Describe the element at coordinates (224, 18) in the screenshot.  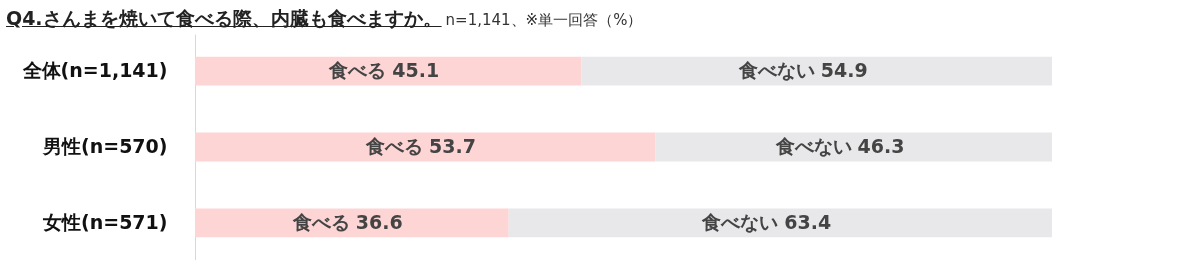
I see `chart-title: Q4.さんまを焼いて食べる際、内臓も食べますか。` at that location.